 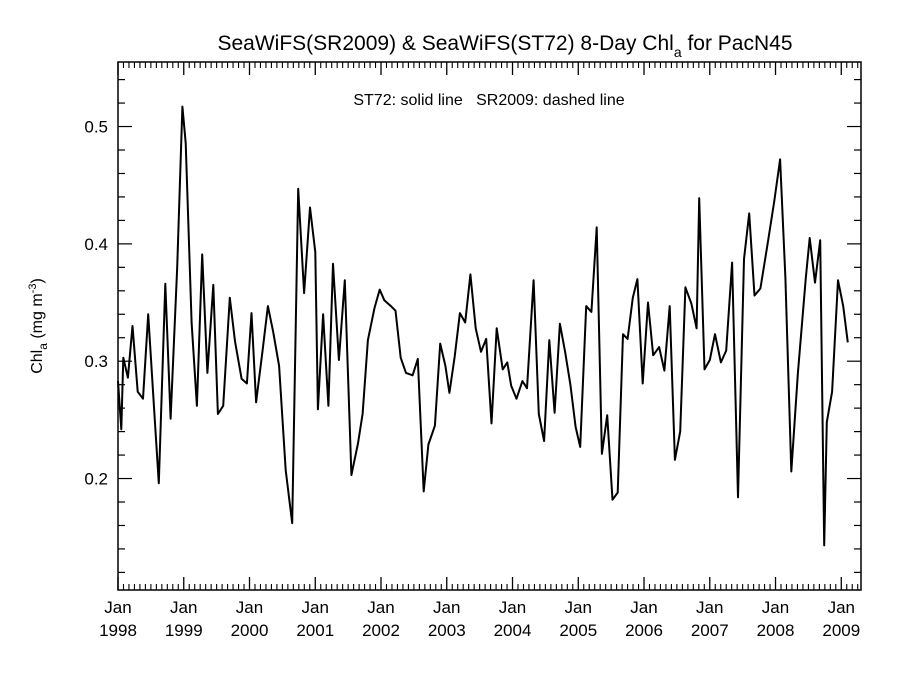 What do you see at coordinates (488, 100) in the screenshot?
I see `legend-annotation: ST72: solid line SR2009: dashed line` at bounding box center [488, 100].